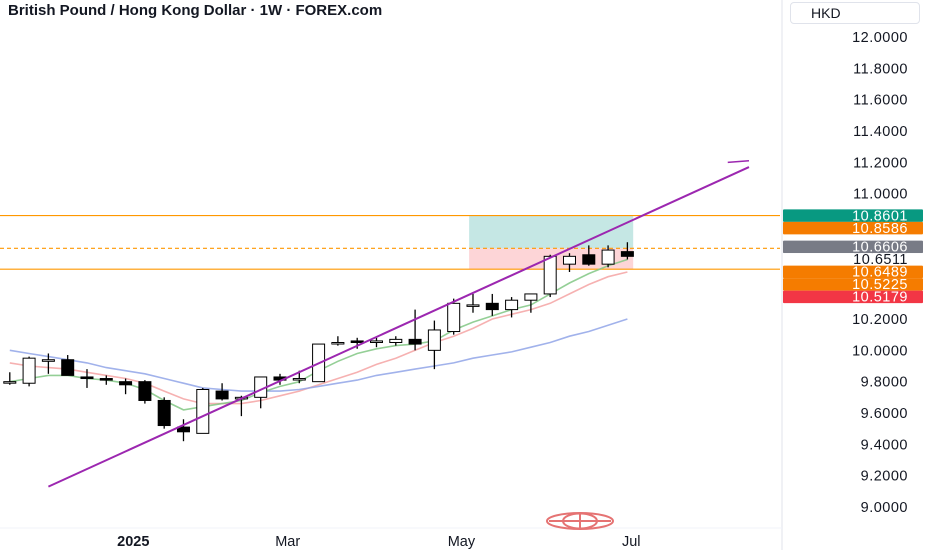 This screenshot has width=932, height=555. What do you see at coordinates (880, 195) in the screenshot?
I see `y-tick-label: 11.0000` at bounding box center [880, 195].